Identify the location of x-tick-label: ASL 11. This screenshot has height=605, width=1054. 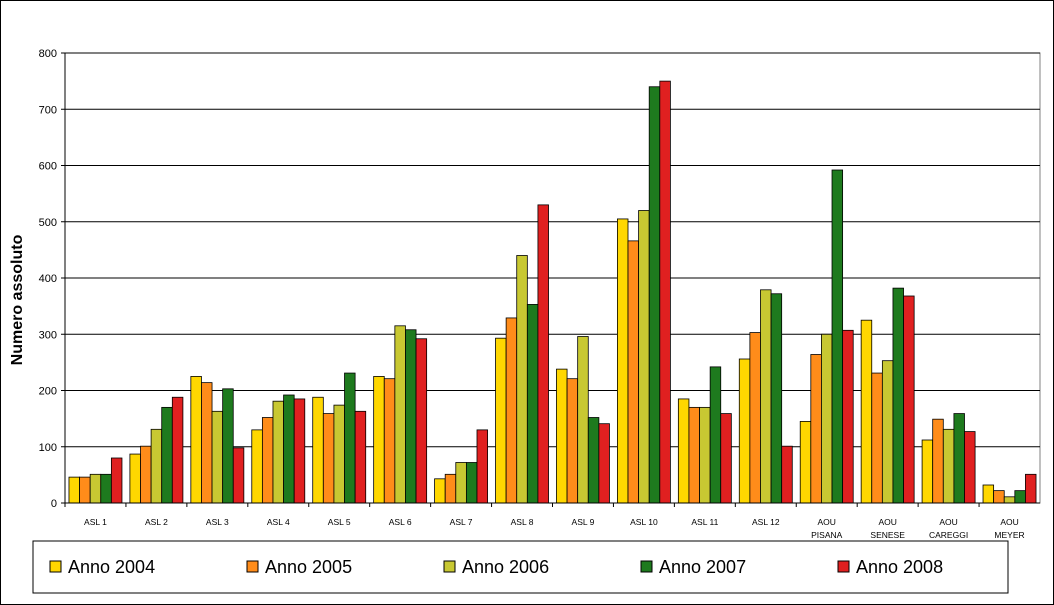
(704, 522).